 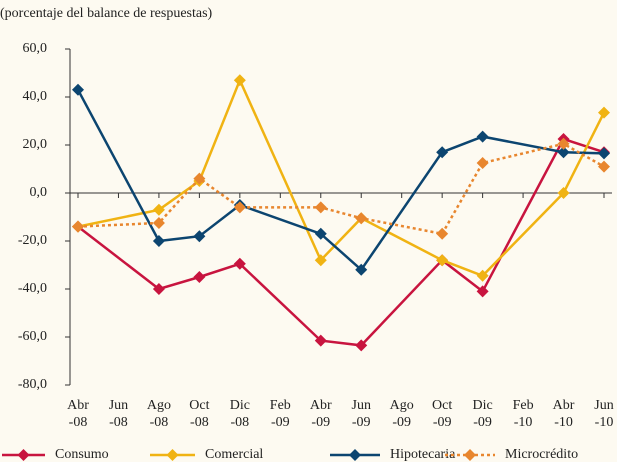 What do you see at coordinates (321, 414) in the screenshot?
I see `x-tick-label: Abr -09` at bounding box center [321, 414].